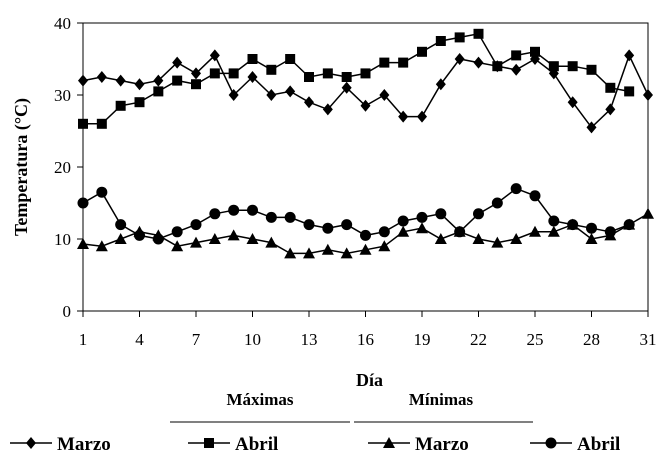  I want to click on x-tick-label: 28, so click(591, 339).